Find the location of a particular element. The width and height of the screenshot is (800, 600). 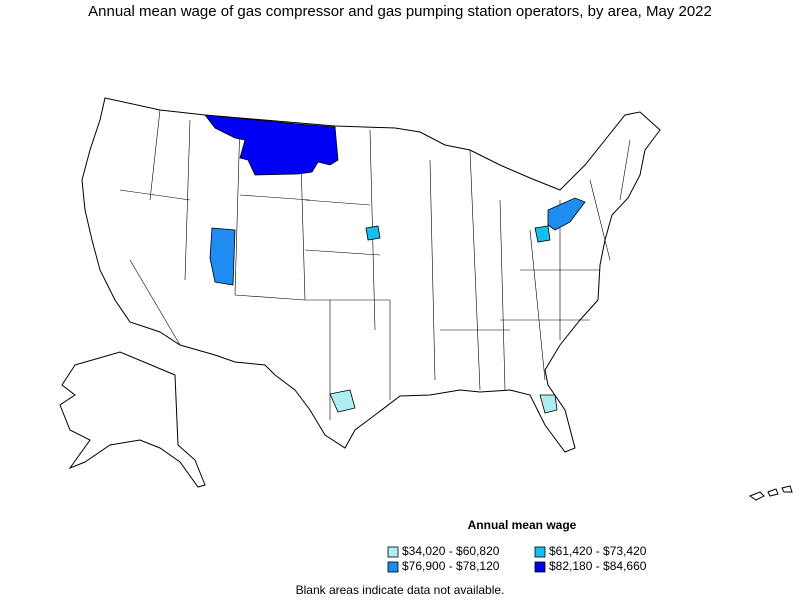

hawaii is located at coordinates (770, 493).